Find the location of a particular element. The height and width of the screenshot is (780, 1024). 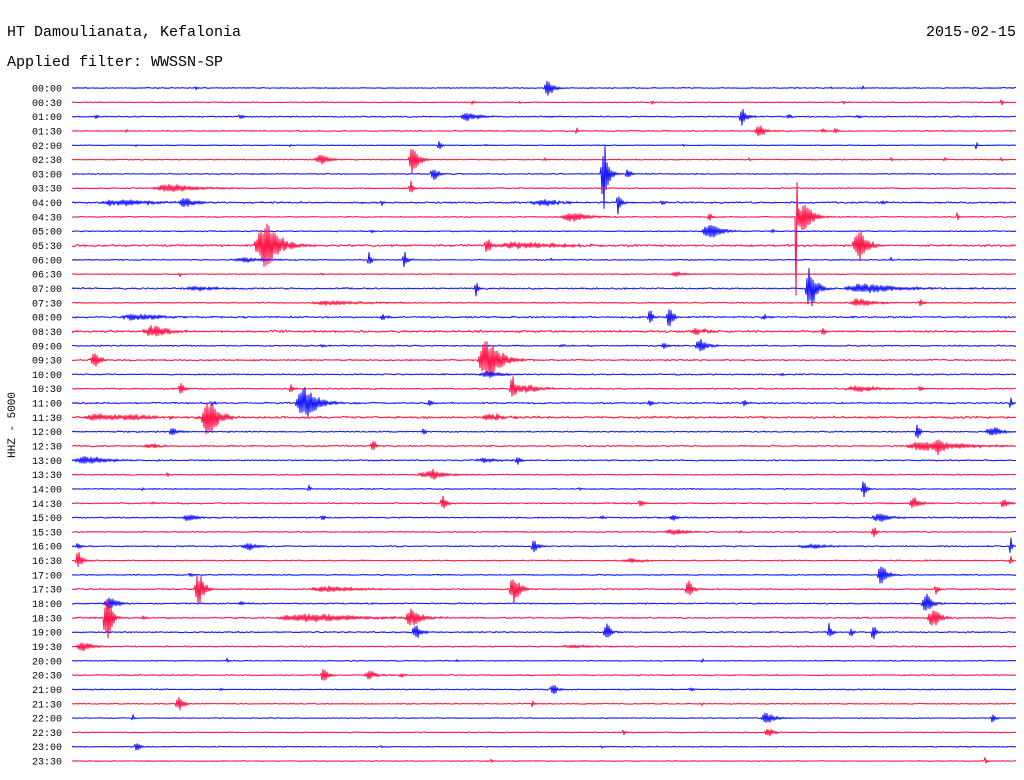

trace-row-07-30: 07:30 is located at coordinates (524, 304).